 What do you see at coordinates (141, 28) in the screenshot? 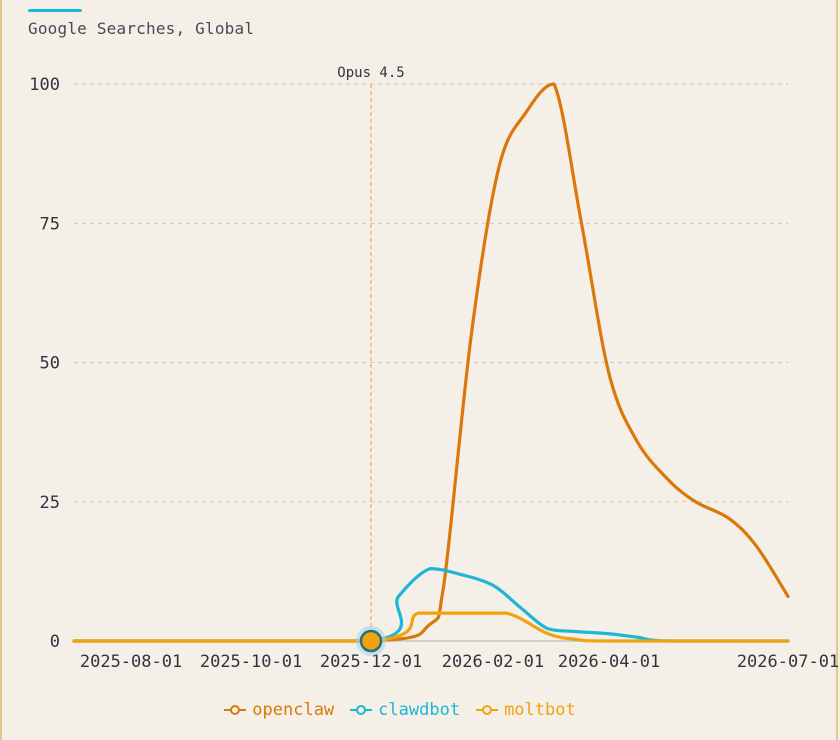
I see `chart-subtitle: Google Searches, Global` at bounding box center [141, 28].